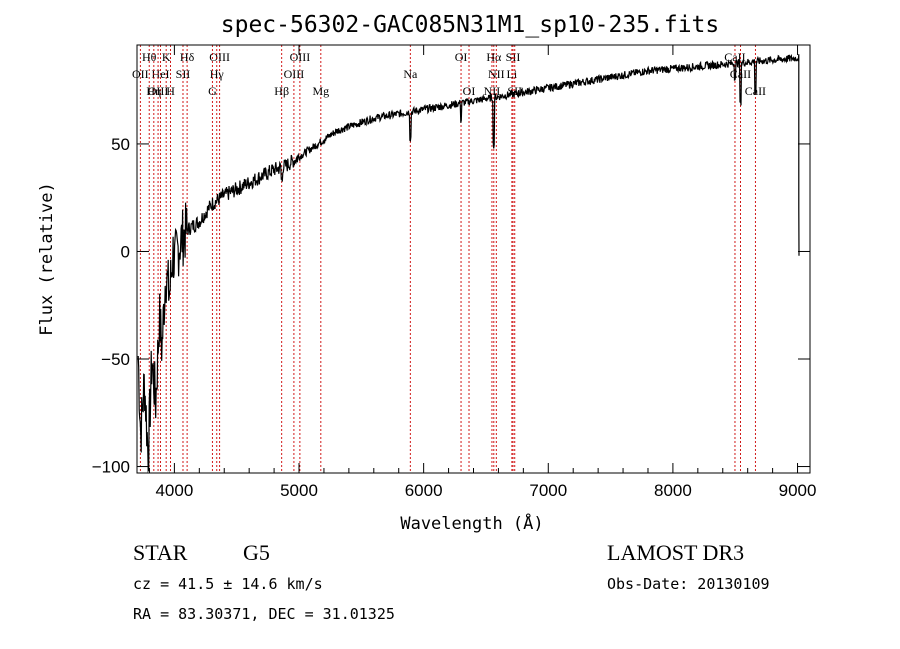 This screenshot has width=900, height=649. I want to click on x-tick-label: 8000, so click(673, 490).